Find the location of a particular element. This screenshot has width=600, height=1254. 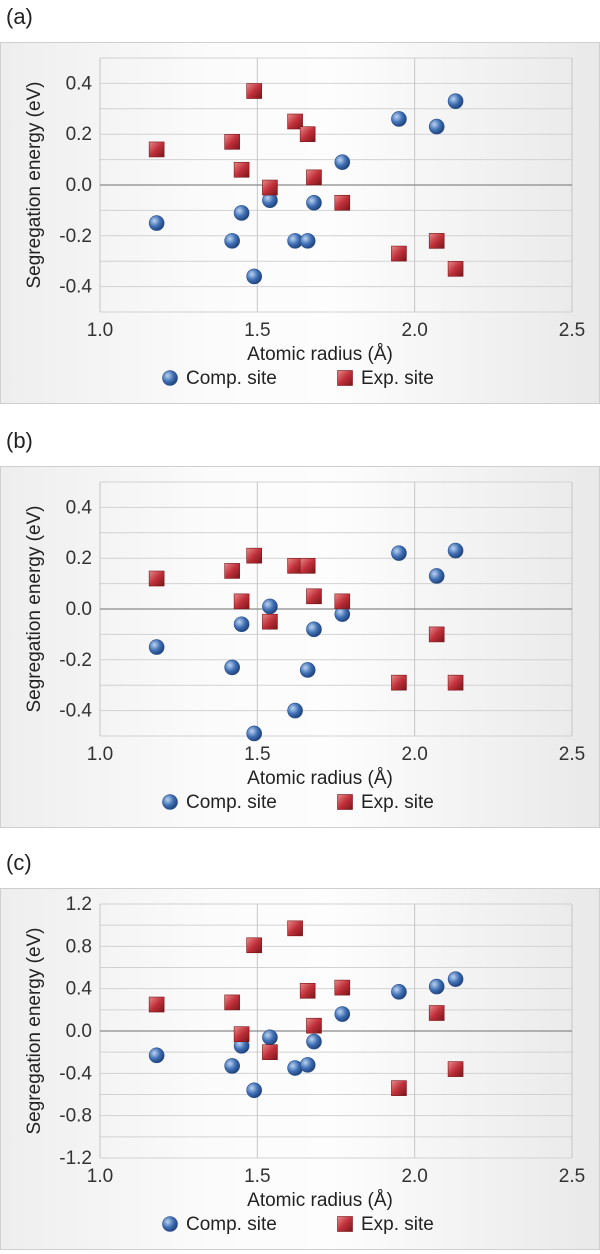

y-tick-label: 1.2 is located at coordinates (79, 904).